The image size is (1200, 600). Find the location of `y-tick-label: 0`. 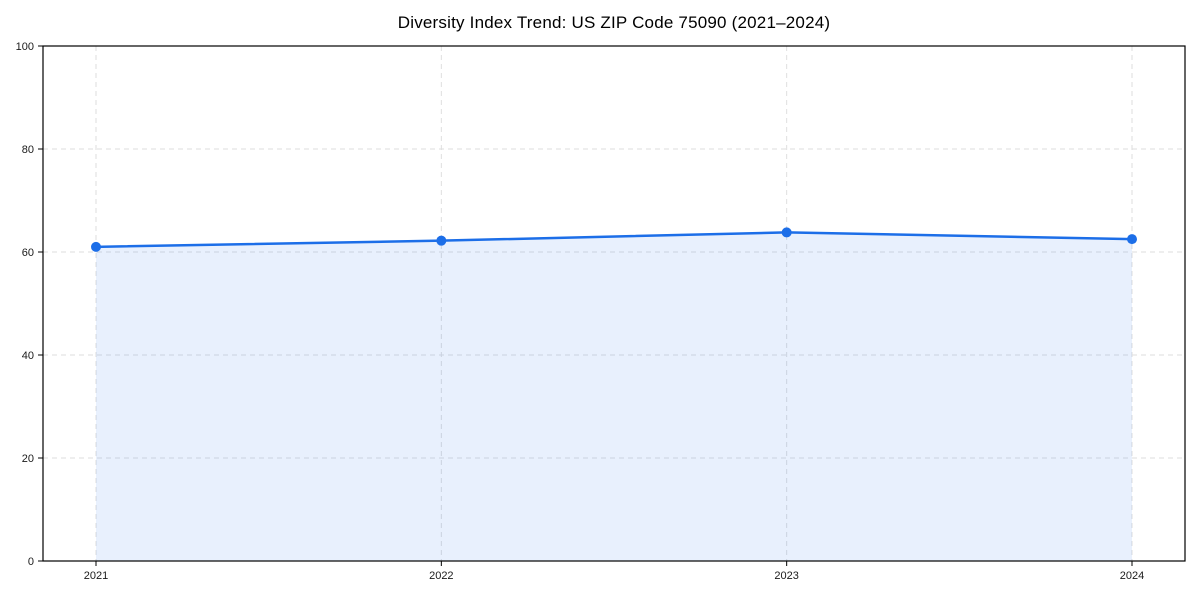

y-tick-label: 0 is located at coordinates (31, 562).